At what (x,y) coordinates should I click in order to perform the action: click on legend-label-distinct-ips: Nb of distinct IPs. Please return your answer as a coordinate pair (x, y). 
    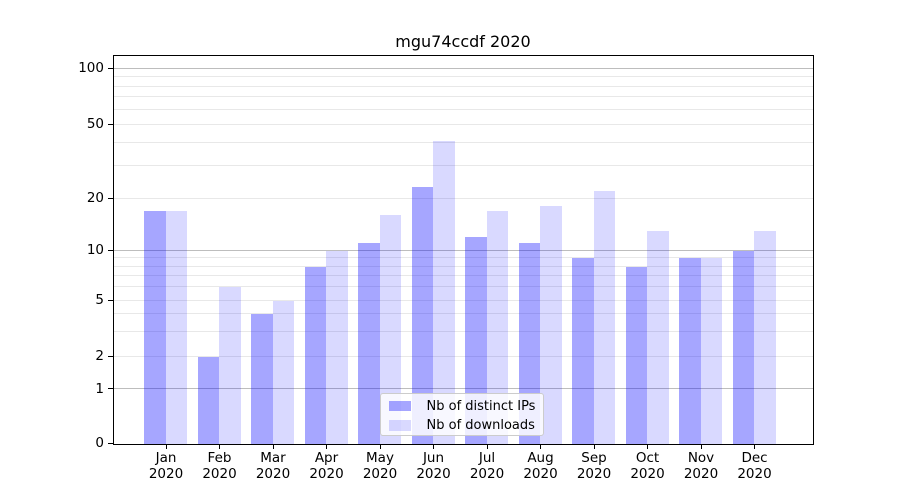
    Looking at the image, I should click on (481, 406).